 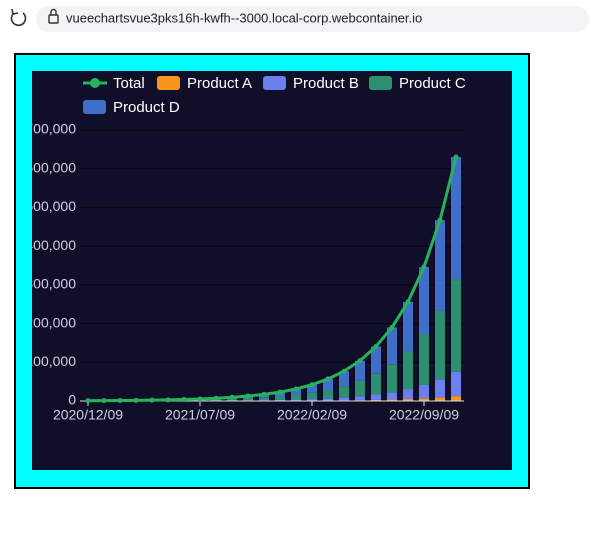 I want to click on address-bar, so click(x=312, y=19).